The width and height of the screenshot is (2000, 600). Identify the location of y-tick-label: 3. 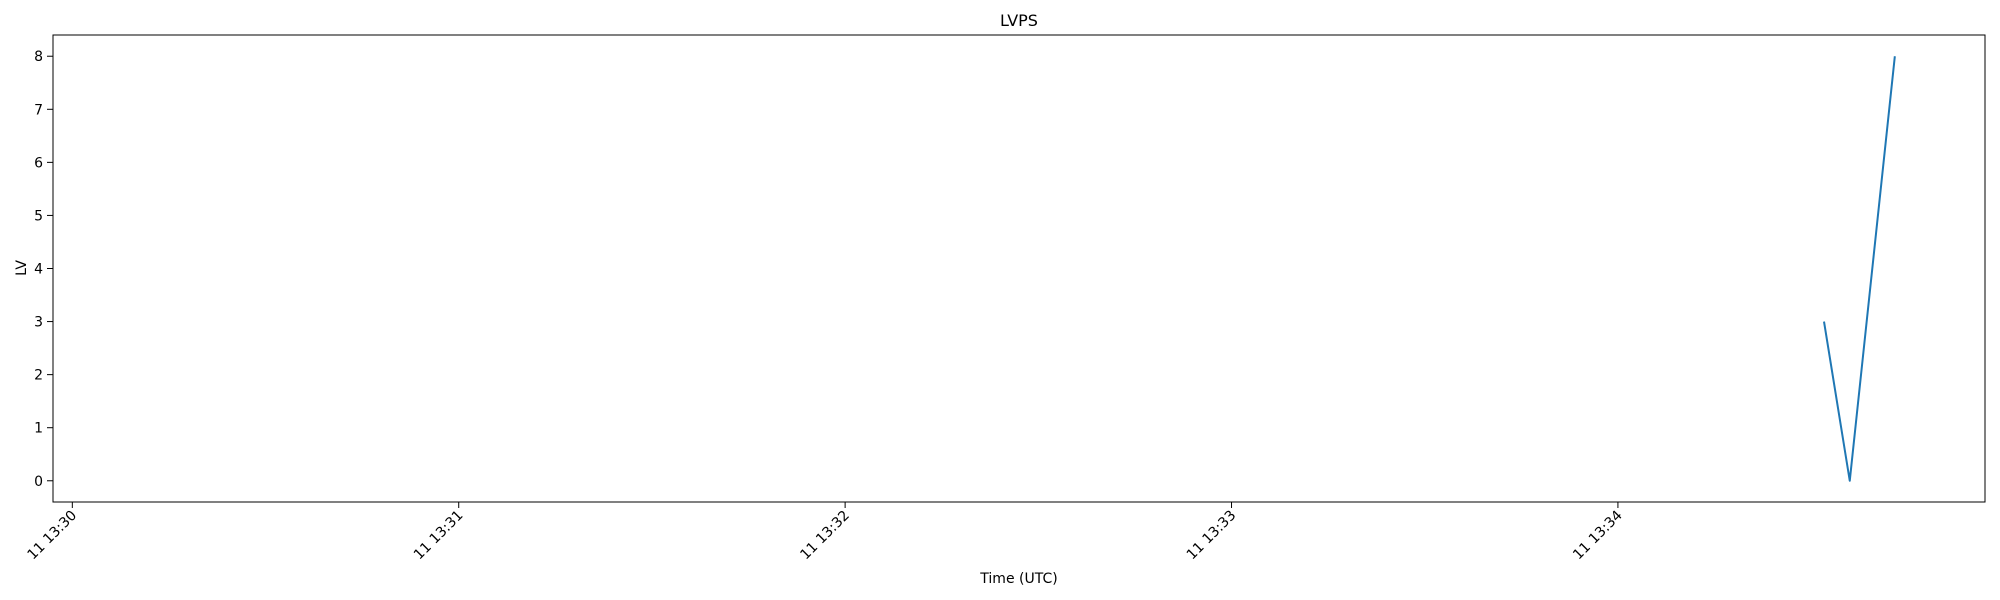
(38, 323).